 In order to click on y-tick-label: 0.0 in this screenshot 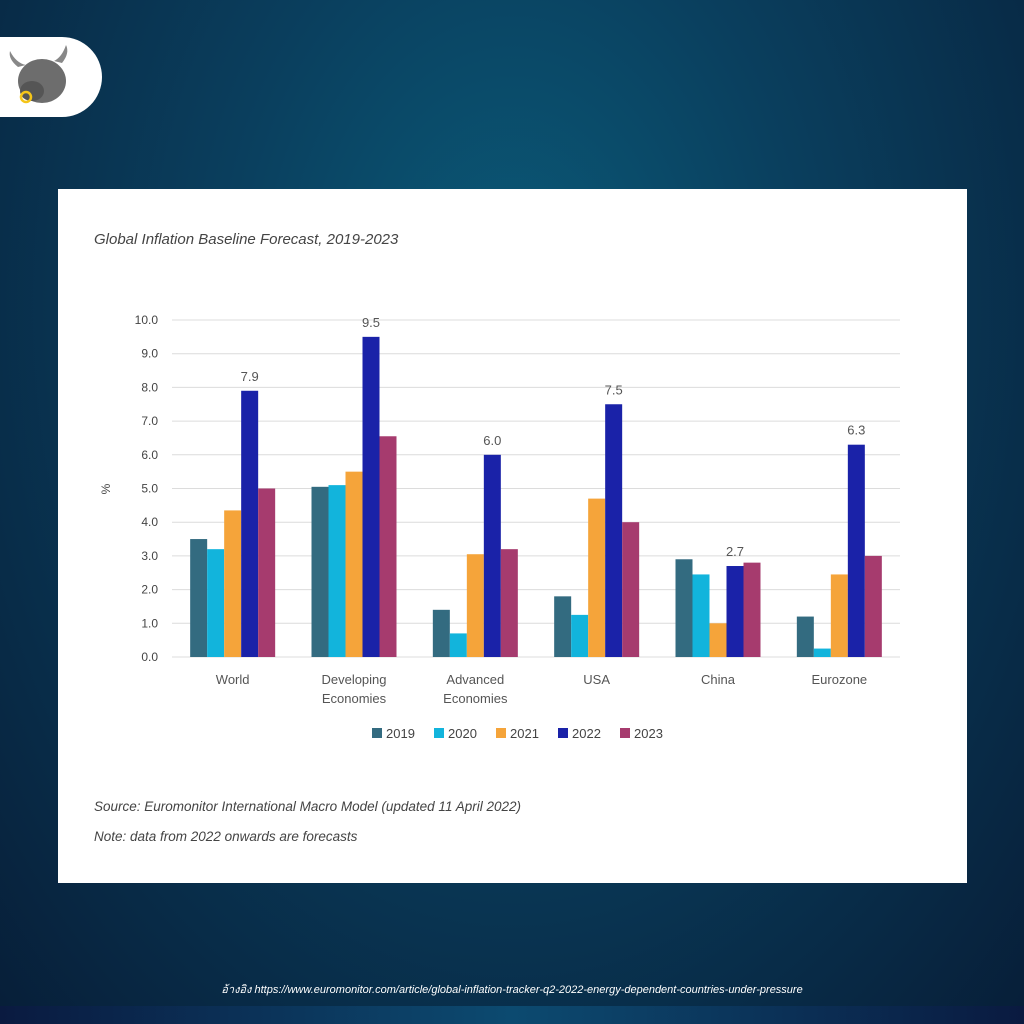, I will do `click(149, 657)`.